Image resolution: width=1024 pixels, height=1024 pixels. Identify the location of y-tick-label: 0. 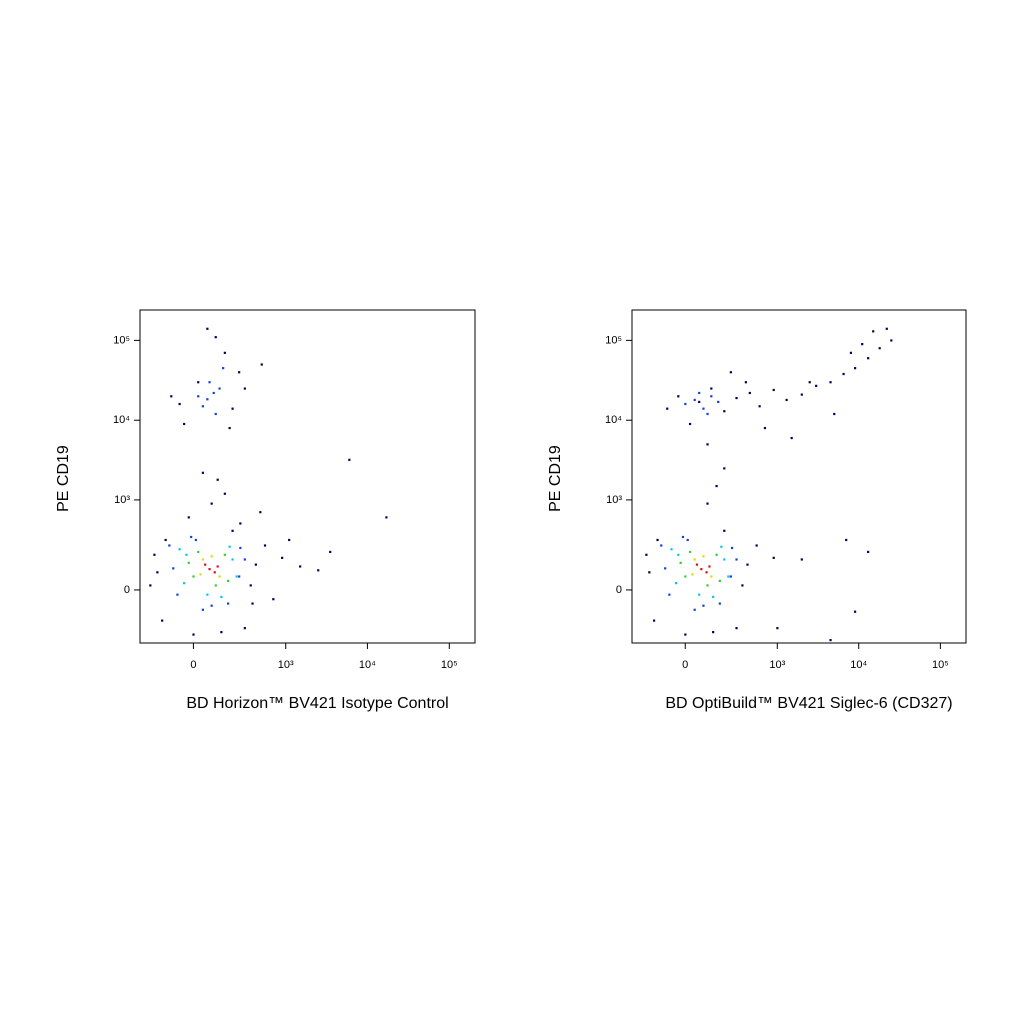
(127, 590).